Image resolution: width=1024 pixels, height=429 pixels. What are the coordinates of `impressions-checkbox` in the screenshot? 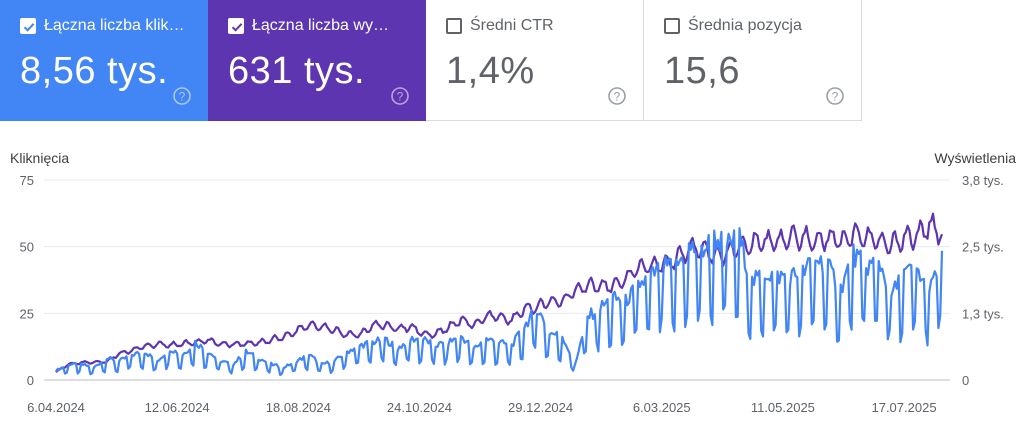 It's located at (236, 26).